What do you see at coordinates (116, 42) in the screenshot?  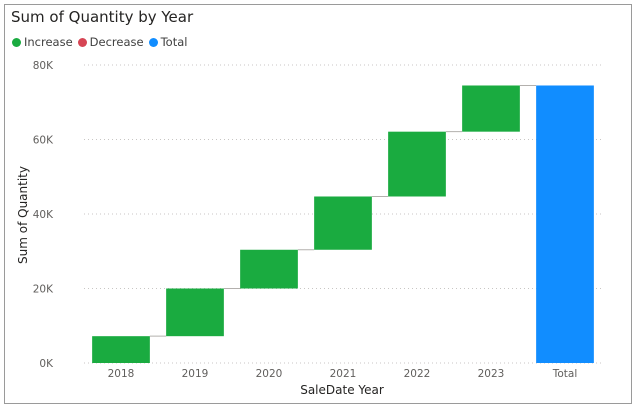 I see `legend-label-decrease: Decrease` at bounding box center [116, 42].